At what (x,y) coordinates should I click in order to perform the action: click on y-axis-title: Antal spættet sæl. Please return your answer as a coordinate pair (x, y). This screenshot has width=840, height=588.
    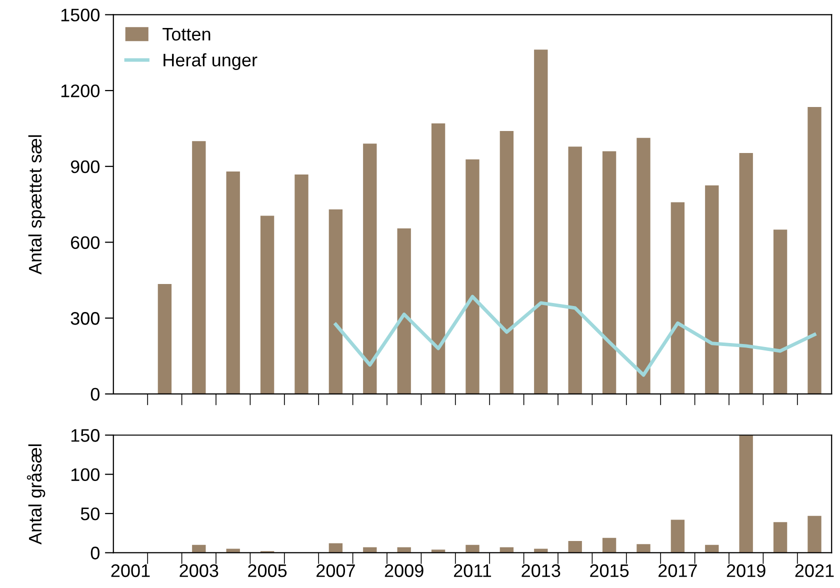
    Looking at the image, I should click on (37, 205).